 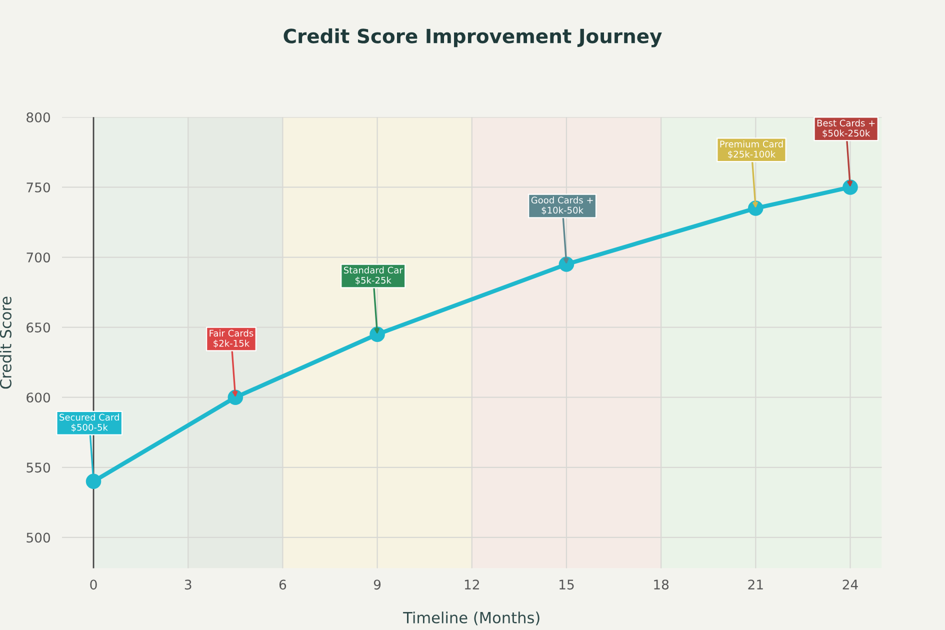 What do you see at coordinates (755, 585) in the screenshot?
I see `x-tick-label: 21` at bounding box center [755, 585].